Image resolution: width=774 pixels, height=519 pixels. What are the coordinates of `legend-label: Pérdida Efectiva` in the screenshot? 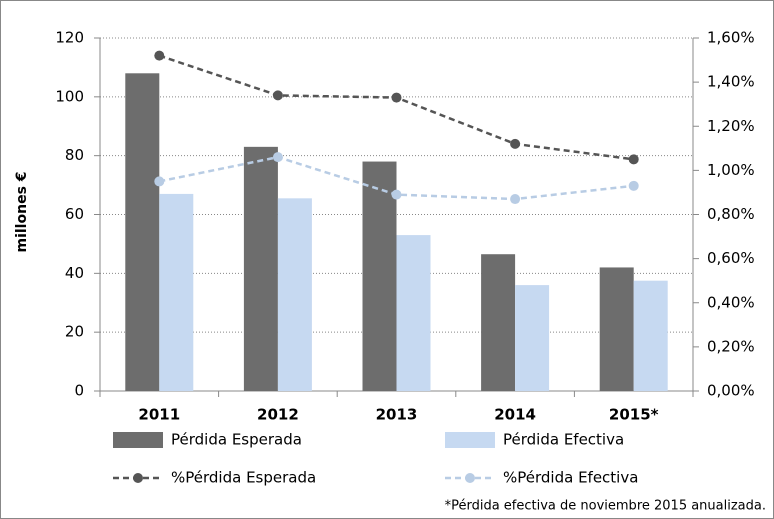 It's located at (563, 440).